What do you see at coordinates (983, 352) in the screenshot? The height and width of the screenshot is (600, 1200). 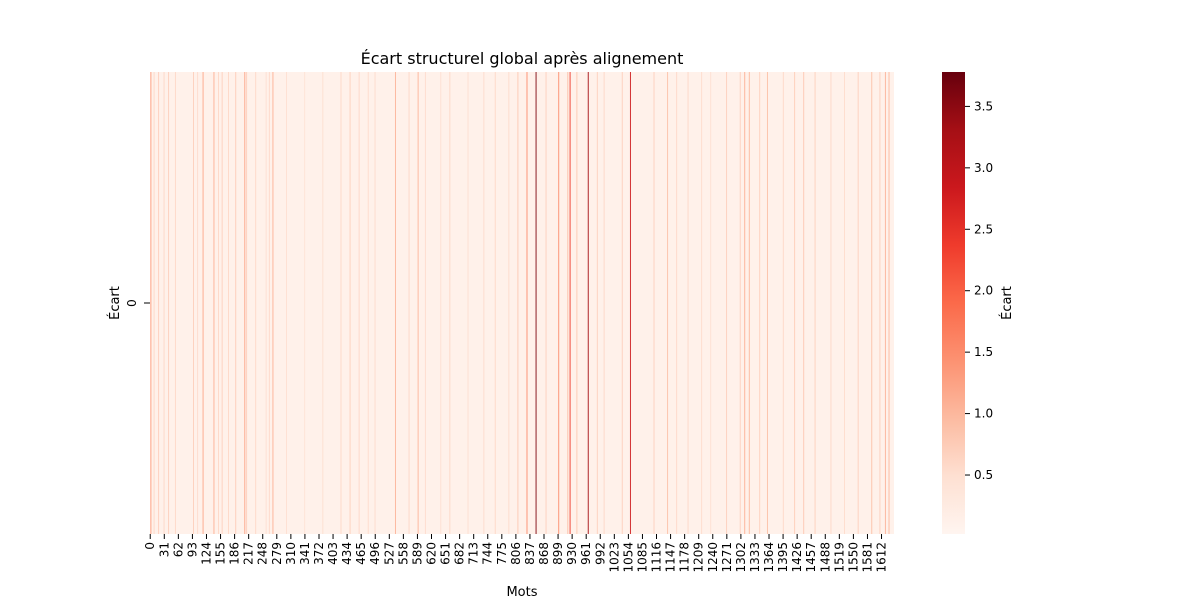 I see `colorbar-tick-label: 1.5` at bounding box center [983, 352].